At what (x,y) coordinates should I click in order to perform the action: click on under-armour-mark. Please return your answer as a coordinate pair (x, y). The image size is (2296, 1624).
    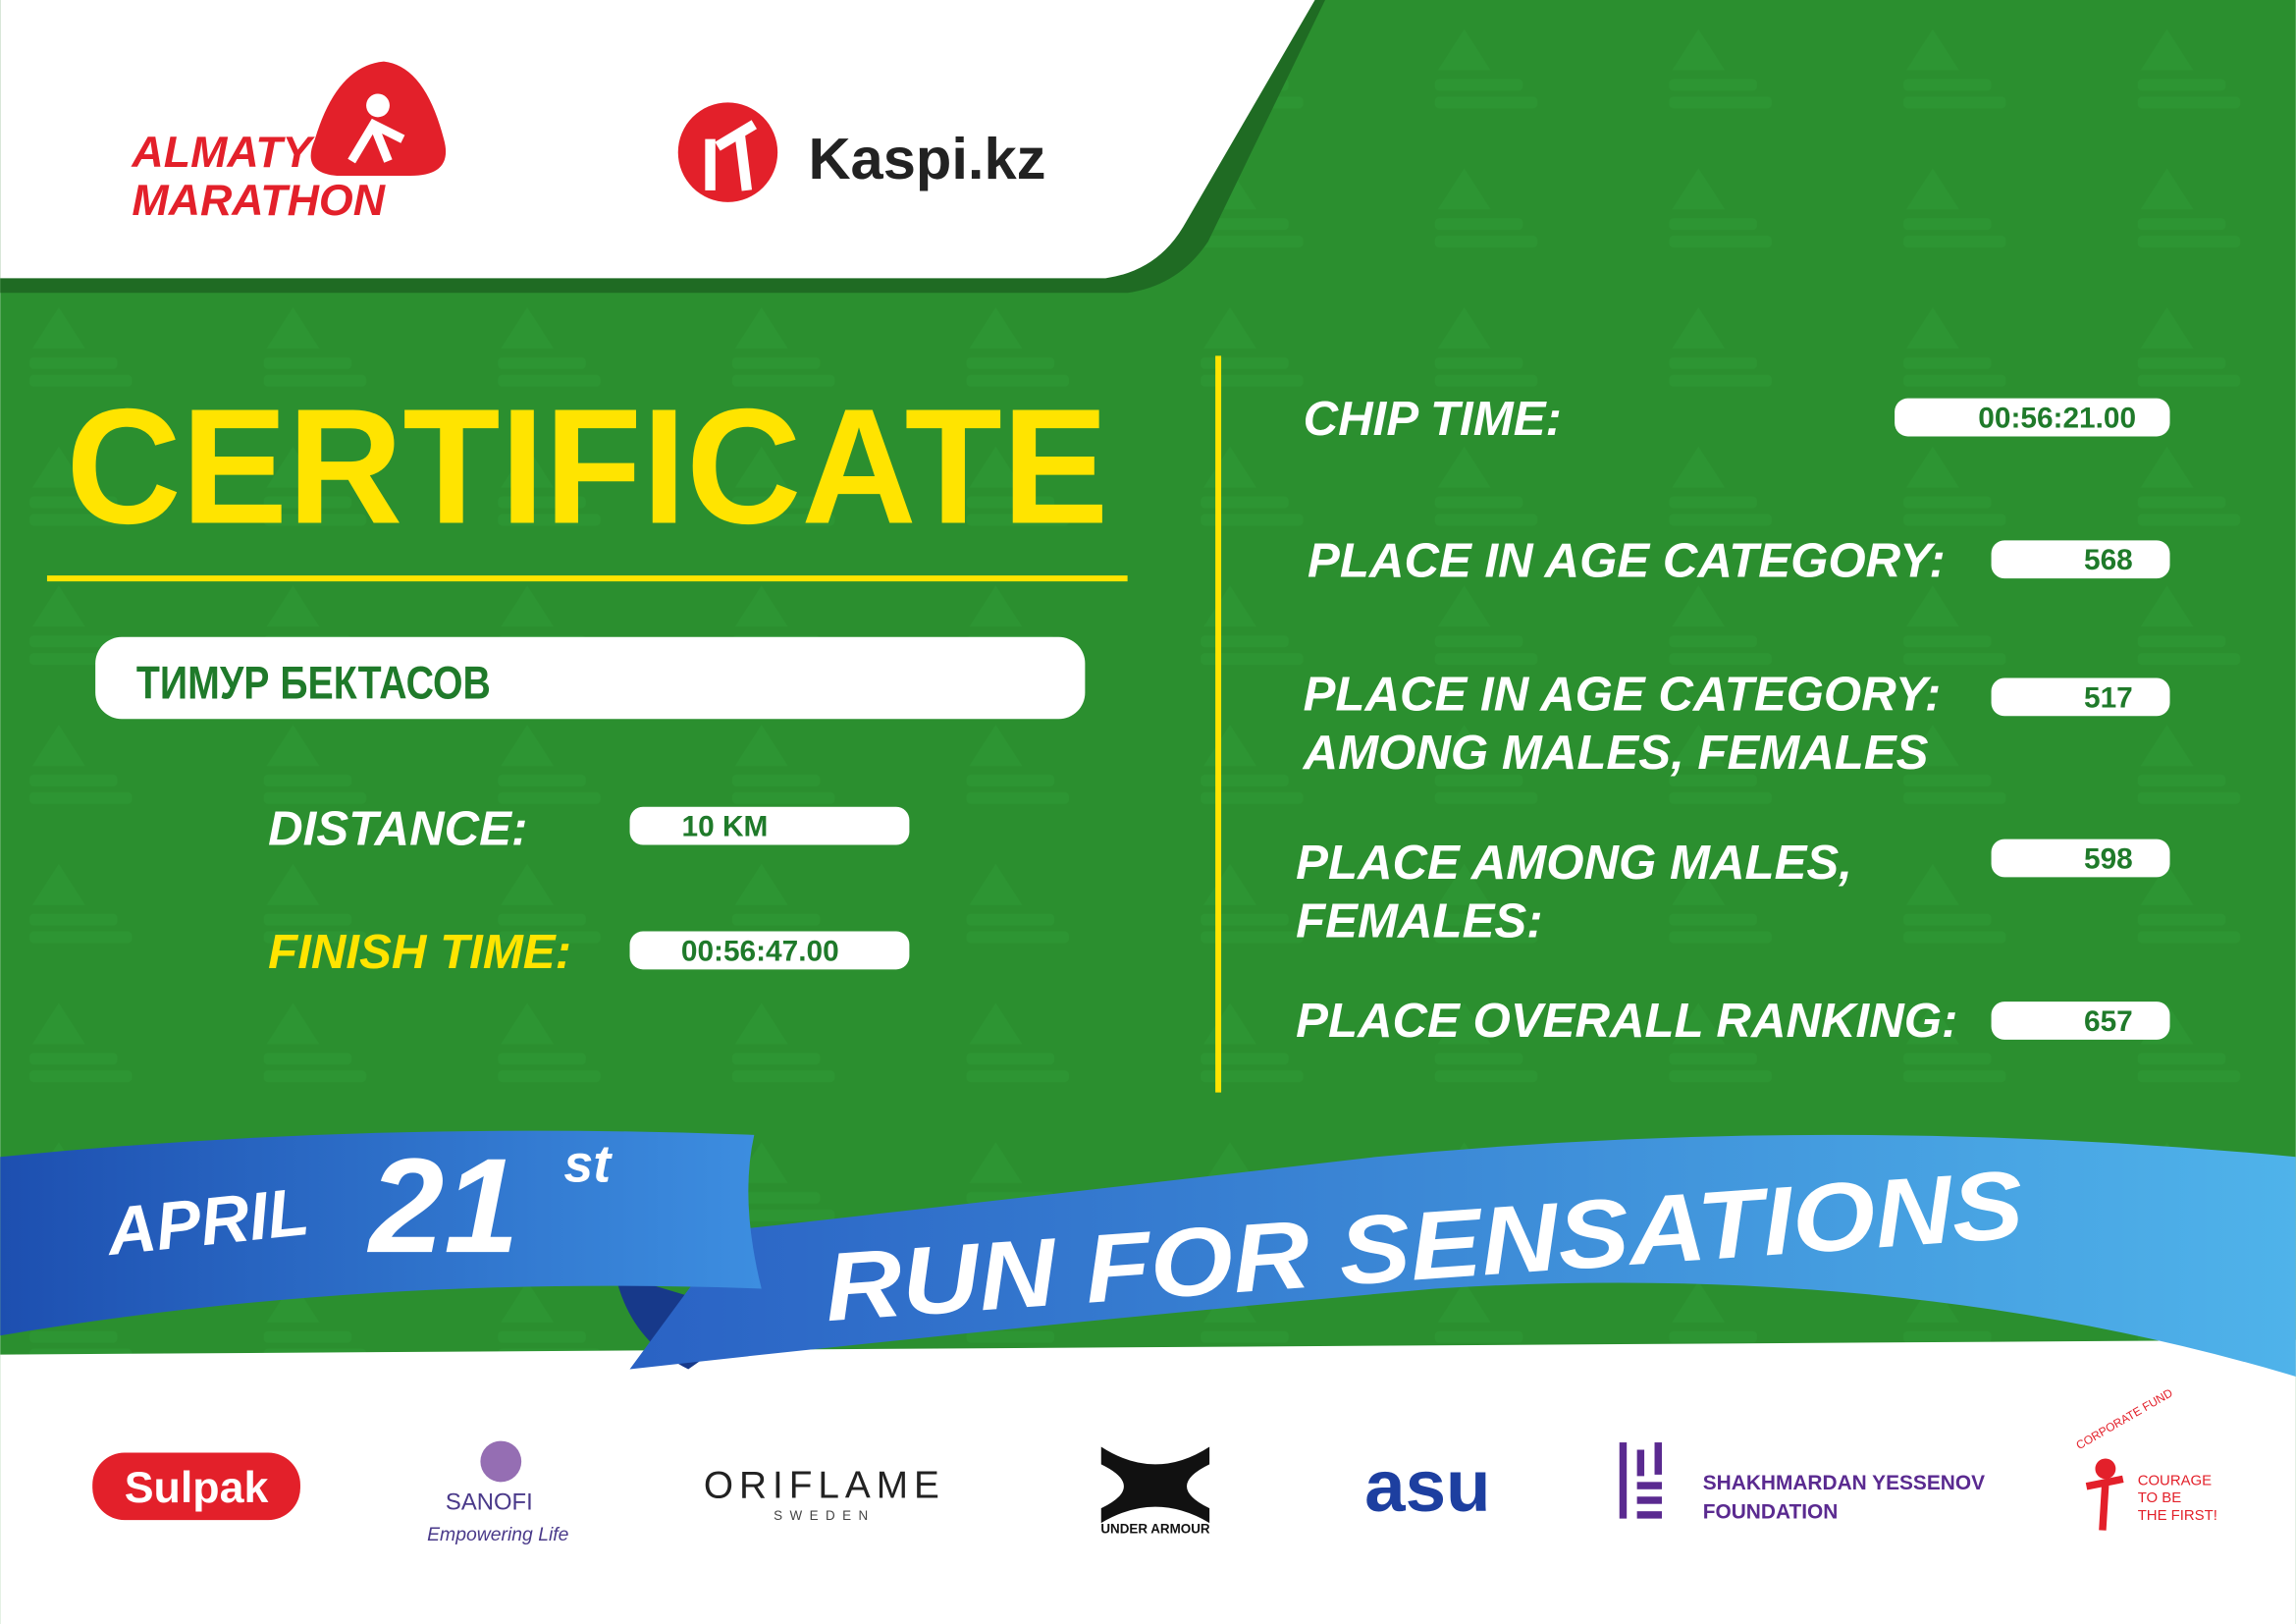
    Looking at the image, I should click on (1155, 1485).